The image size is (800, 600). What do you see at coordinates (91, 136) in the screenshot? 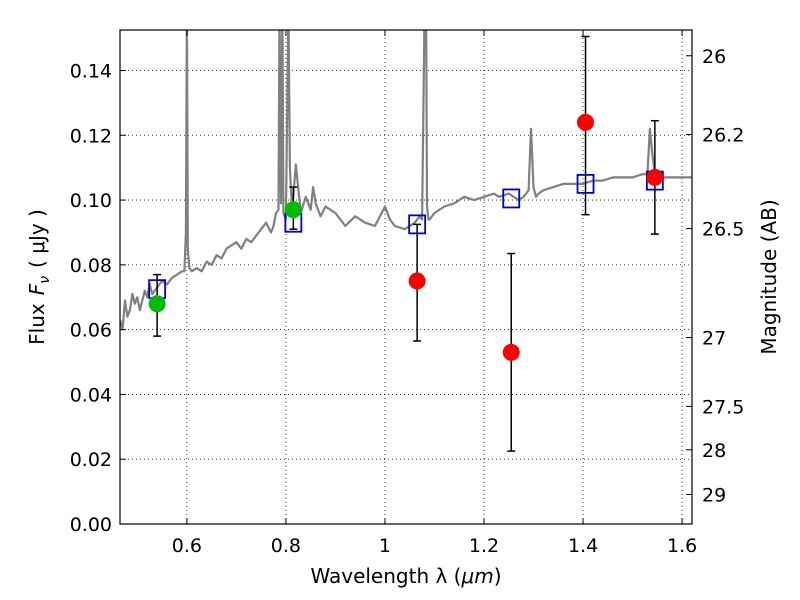
I see `y-tick-label: 0.12` at bounding box center [91, 136].